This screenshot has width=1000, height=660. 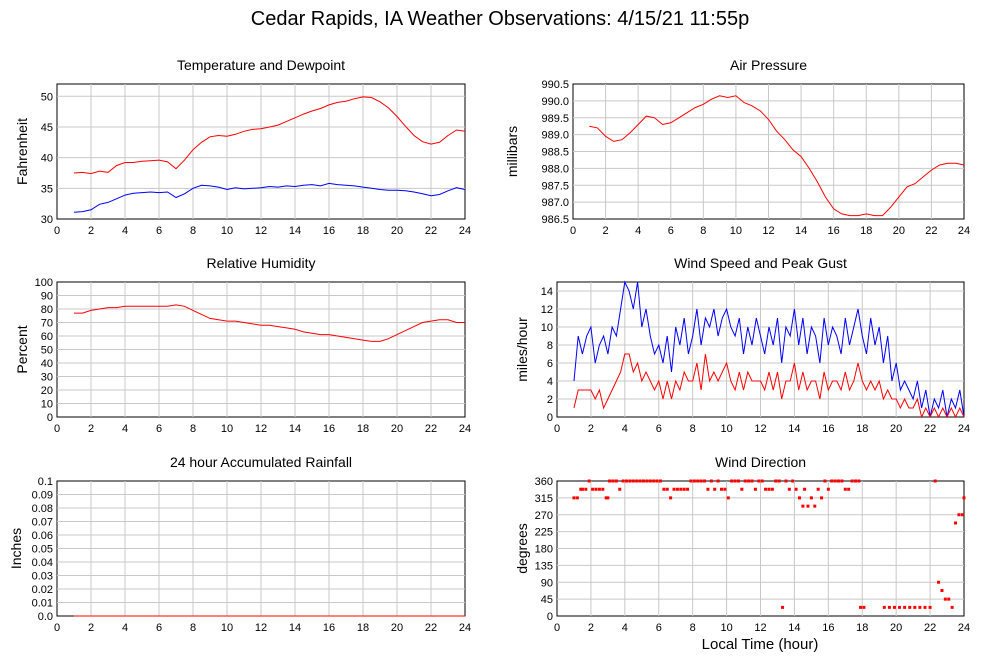 I want to click on wind-speed-x-tick-label: 24, so click(x=964, y=429).